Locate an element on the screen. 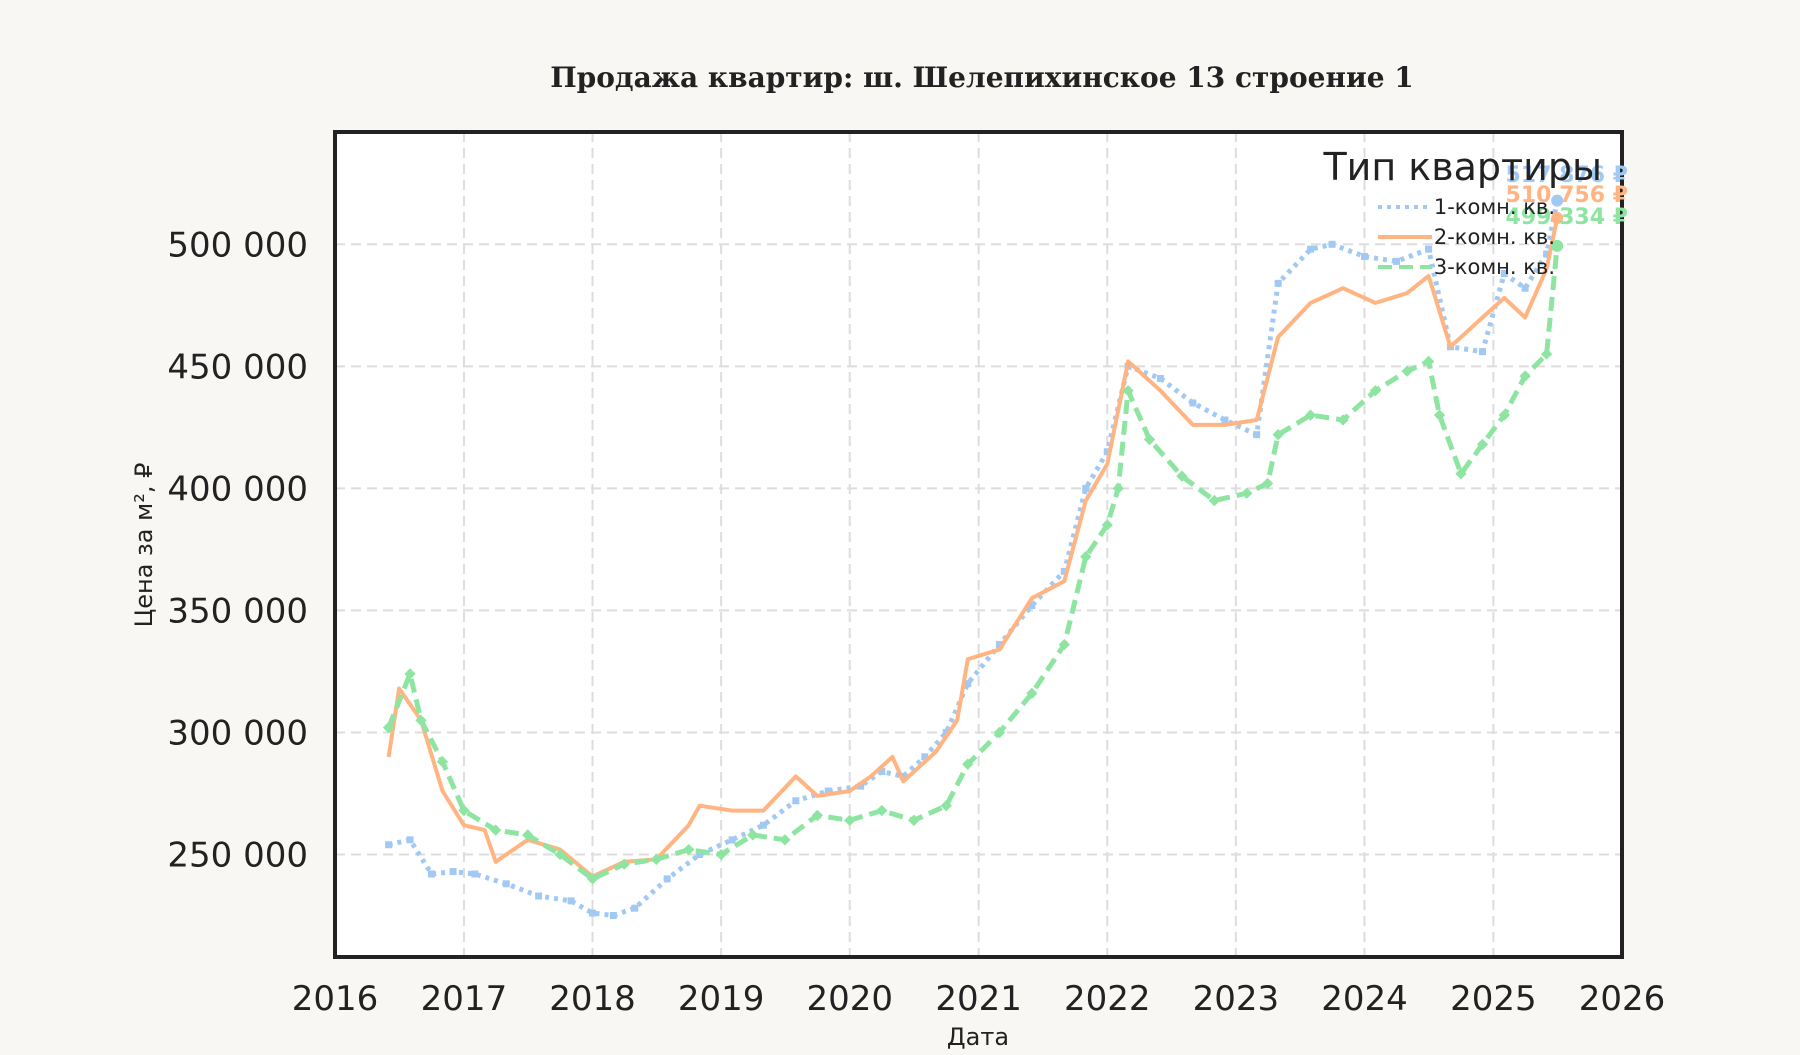 The image size is (1800, 1055). one-room-legend-label: 1-комн. кв. is located at coordinates (1494, 207).